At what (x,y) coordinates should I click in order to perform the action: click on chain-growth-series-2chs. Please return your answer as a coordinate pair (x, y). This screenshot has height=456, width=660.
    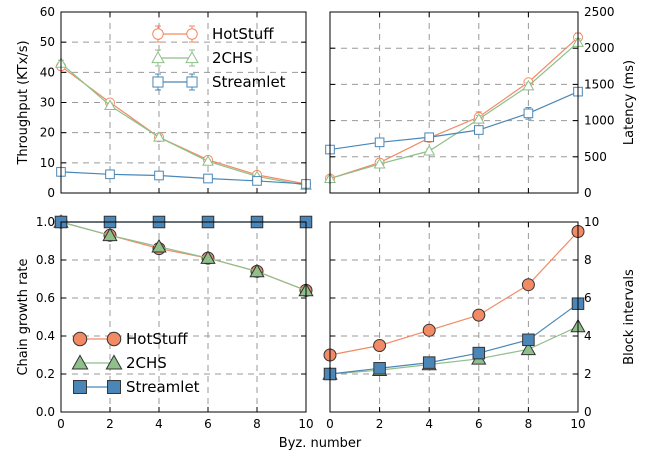
    Looking at the image, I should click on (183, 255).